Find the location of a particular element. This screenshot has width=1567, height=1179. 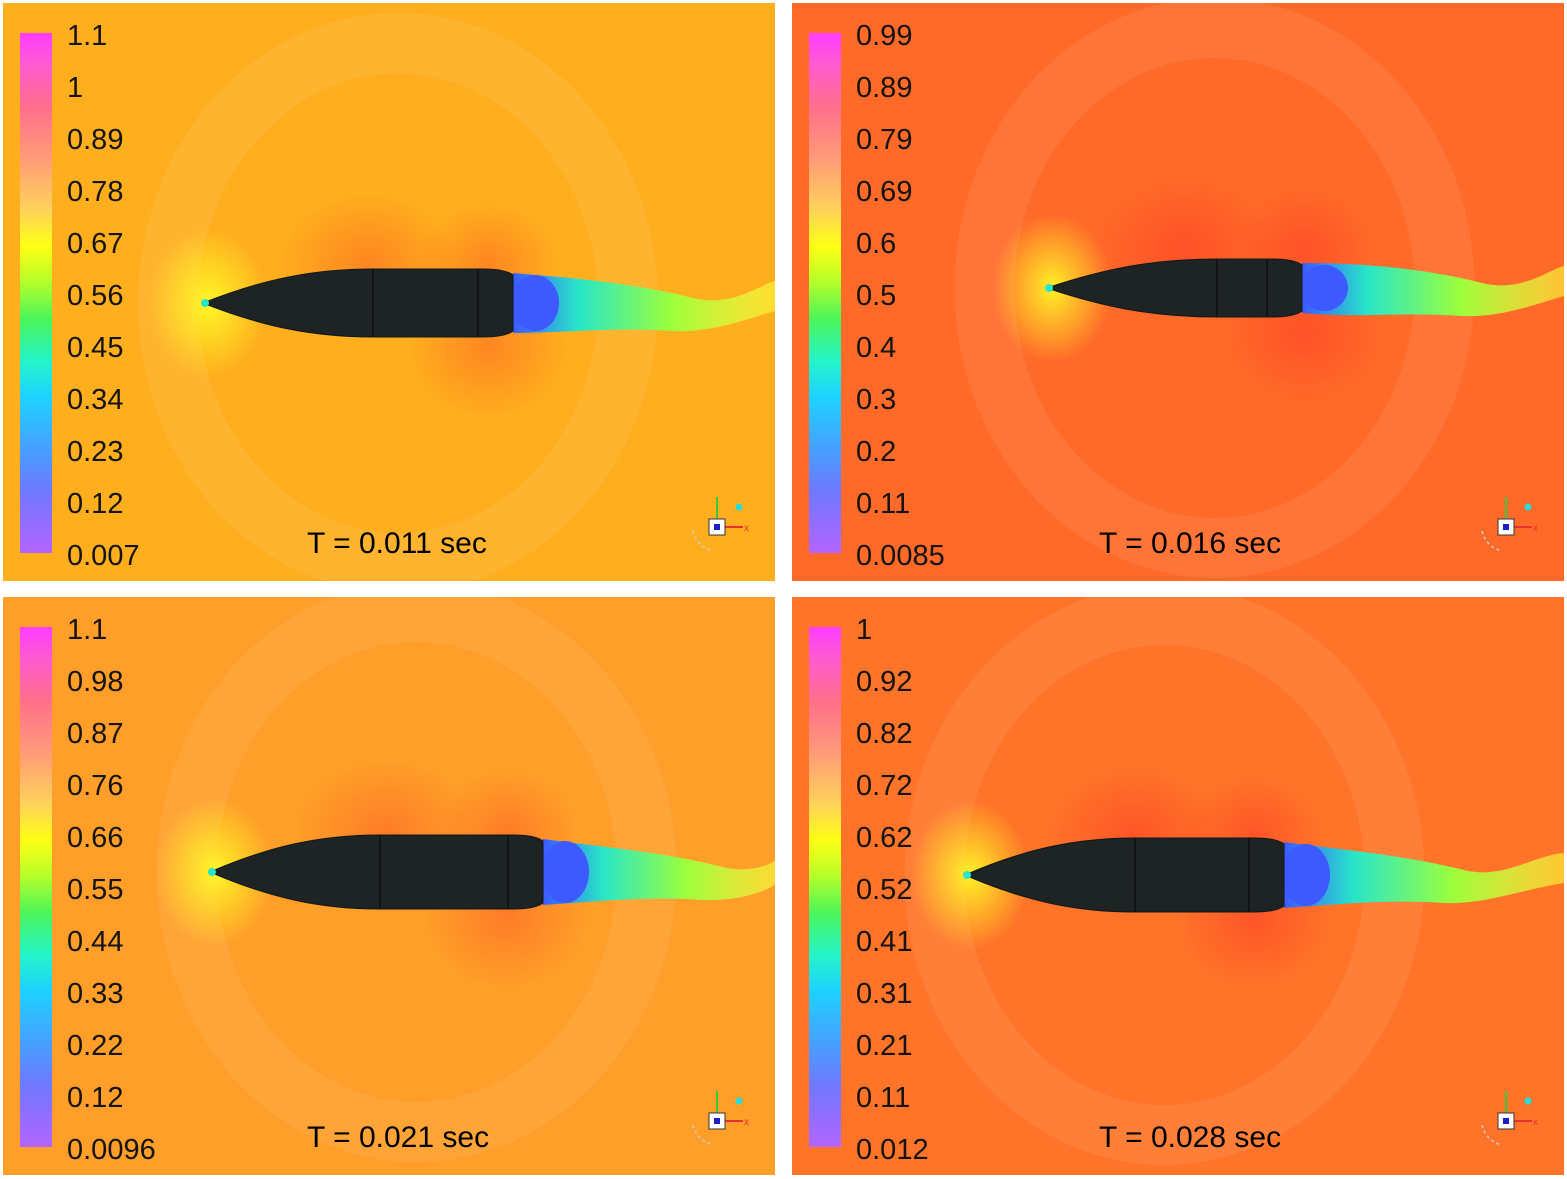

colorbar-tick: 0.76 is located at coordinates (95, 786).